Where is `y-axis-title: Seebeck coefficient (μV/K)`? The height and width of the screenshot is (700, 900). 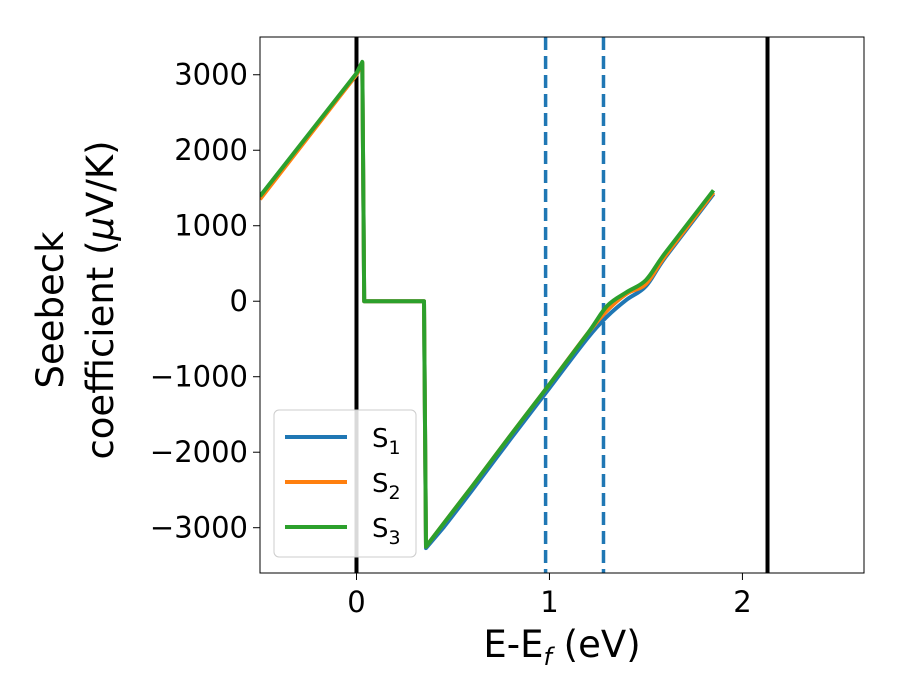
y-axis-title: Seebeck coefficient (μV/K) is located at coordinates (75, 299).